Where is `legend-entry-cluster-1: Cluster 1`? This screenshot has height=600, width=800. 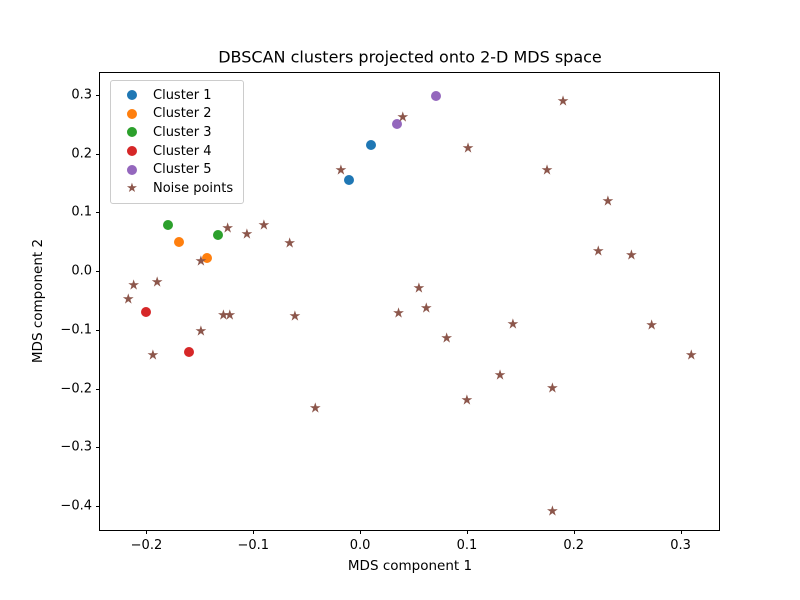
legend-entry-cluster-1: Cluster 1 is located at coordinates (176, 95).